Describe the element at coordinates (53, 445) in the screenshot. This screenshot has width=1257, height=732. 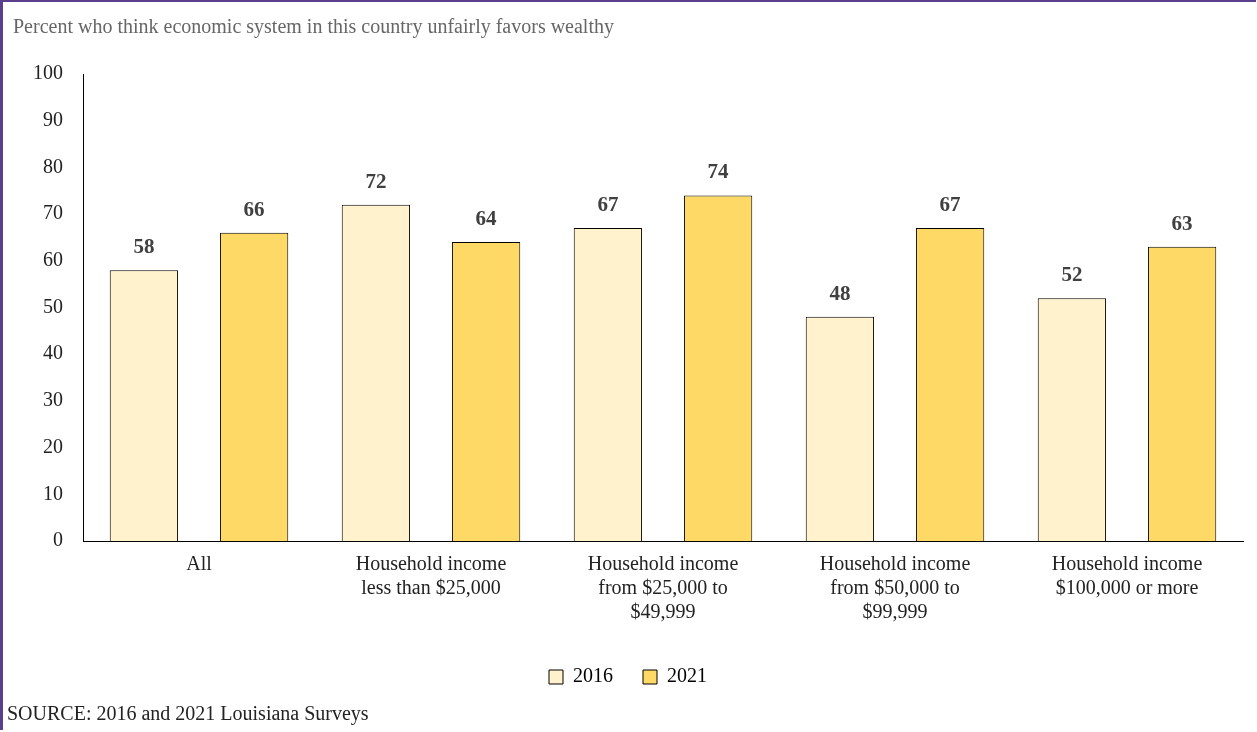
I see `y-tick-label: 20` at that location.